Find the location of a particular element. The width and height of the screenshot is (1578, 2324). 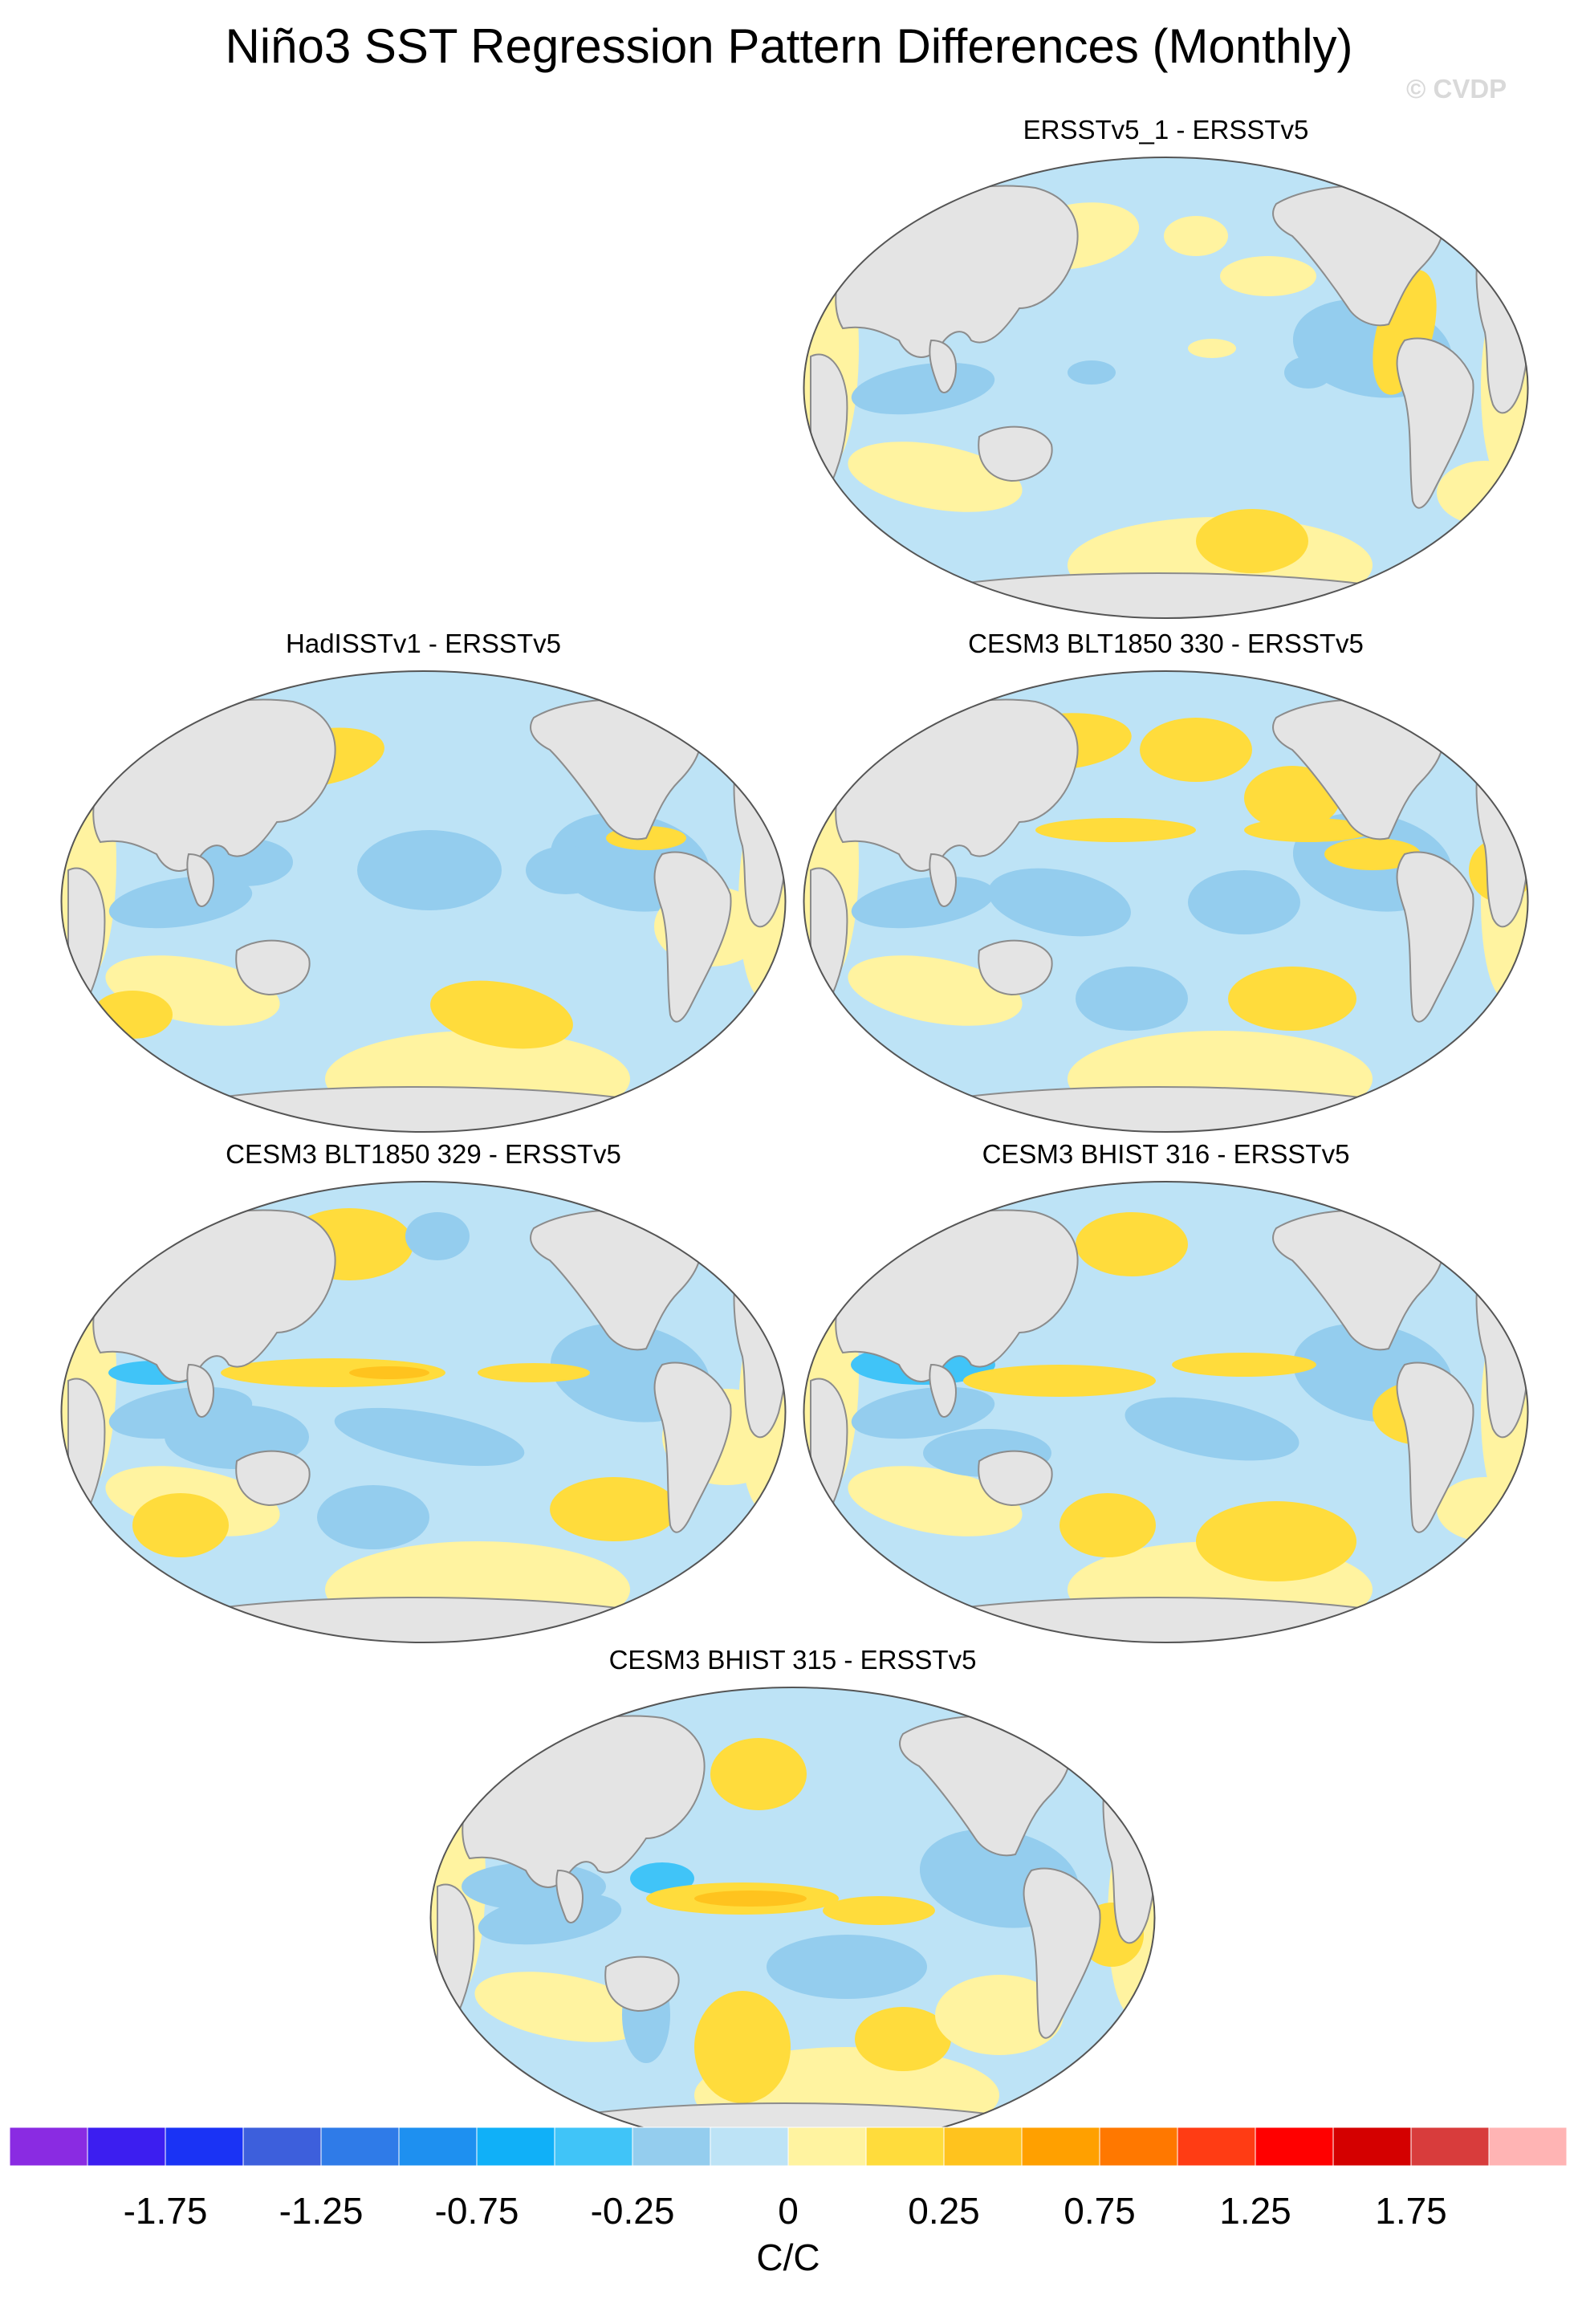

colorbar-tick-label: 1.75 is located at coordinates (1411, 2211).